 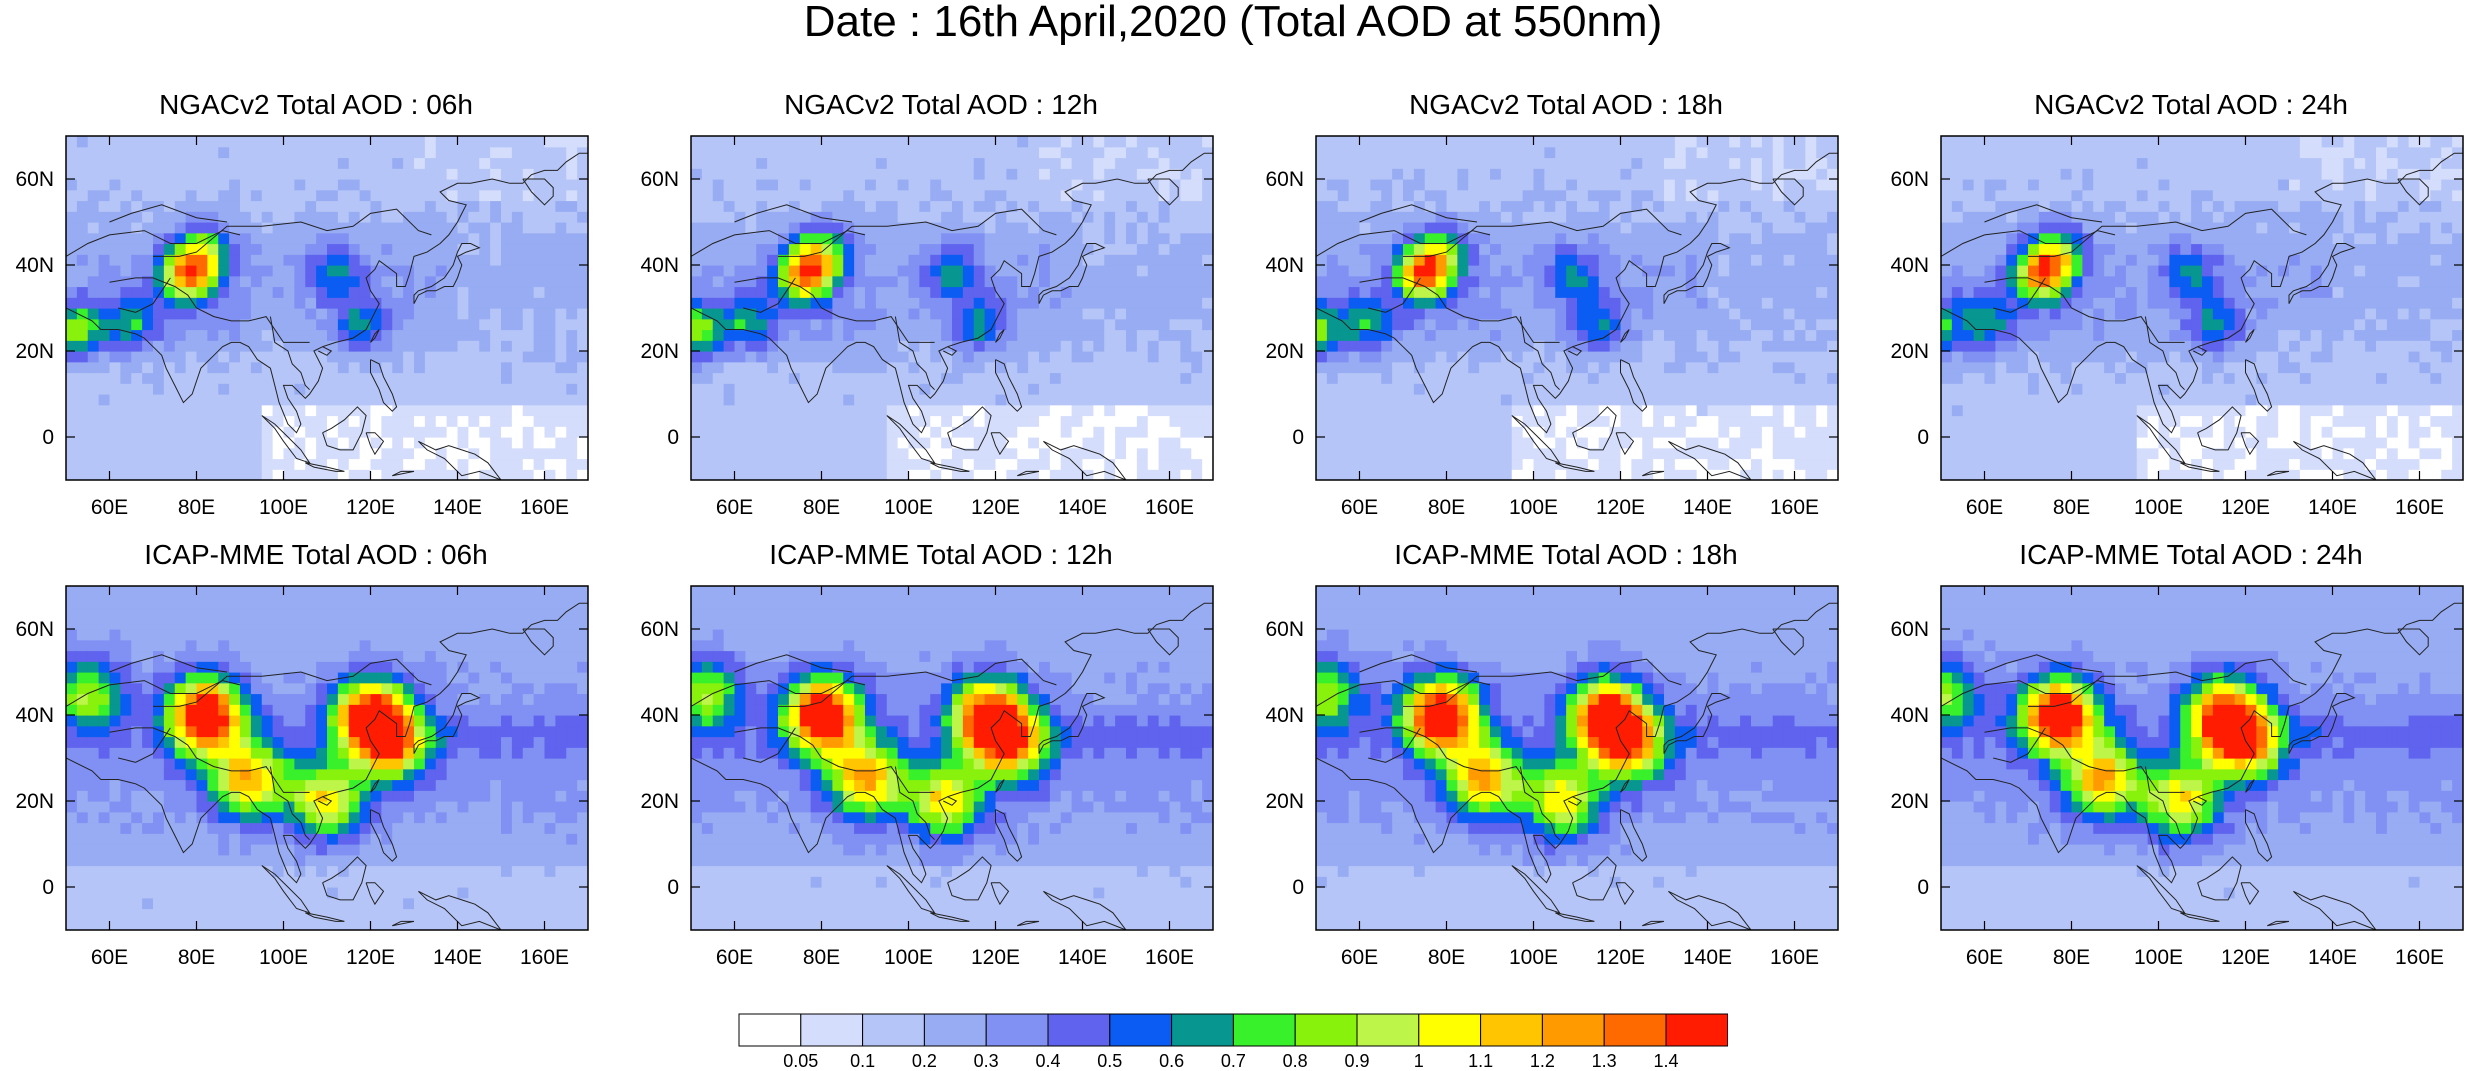 What do you see at coordinates (1419, 1061) in the screenshot?
I see `colorbar-label: 1` at bounding box center [1419, 1061].